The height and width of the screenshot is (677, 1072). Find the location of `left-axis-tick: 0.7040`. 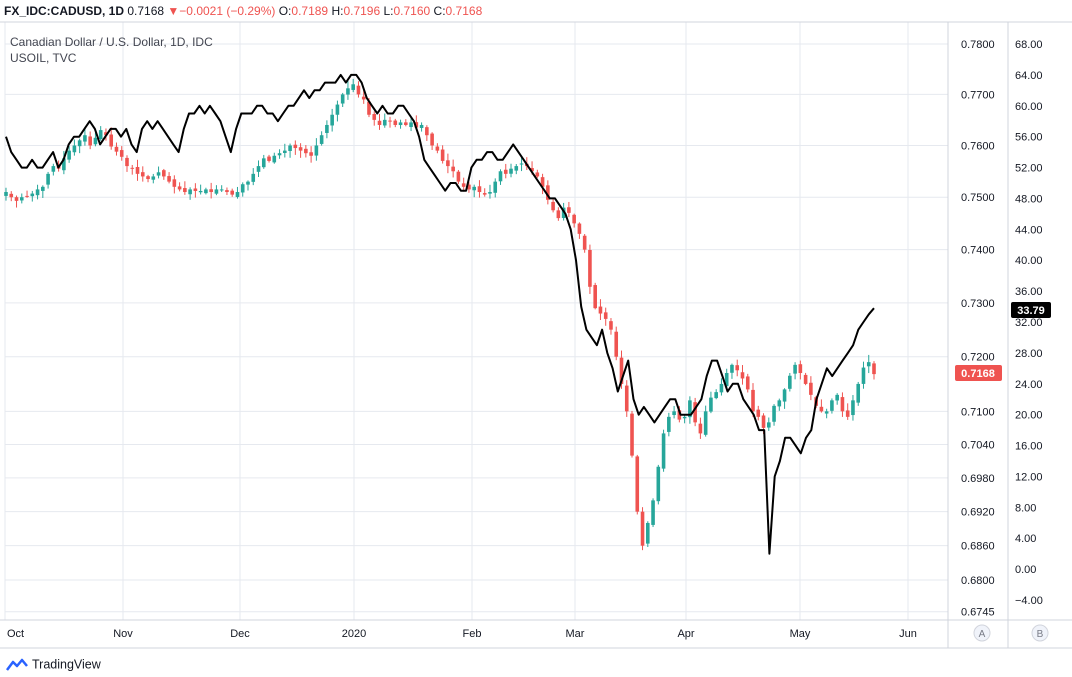

left-axis-tick: 0.7040 is located at coordinates (978, 445).